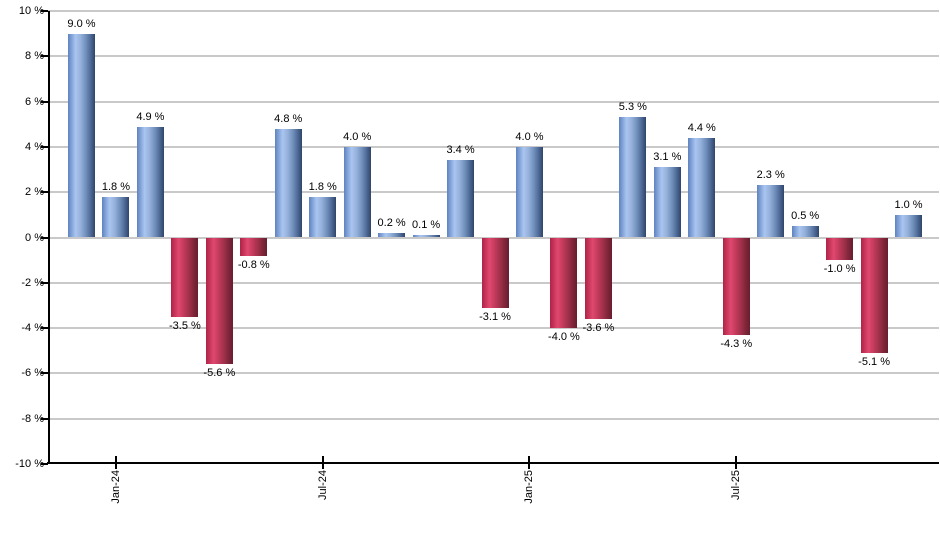 The width and height of the screenshot is (940, 550). What do you see at coordinates (426, 225) in the screenshot?
I see `bar-value-label: 0.1 %` at bounding box center [426, 225].